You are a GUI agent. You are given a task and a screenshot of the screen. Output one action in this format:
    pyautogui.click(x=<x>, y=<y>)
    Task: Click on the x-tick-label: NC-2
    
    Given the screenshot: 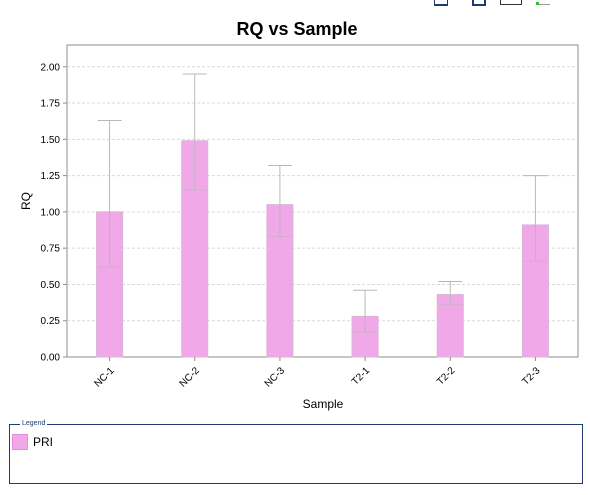 What is the action you would take?
    pyautogui.click(x=190, y=377)
    